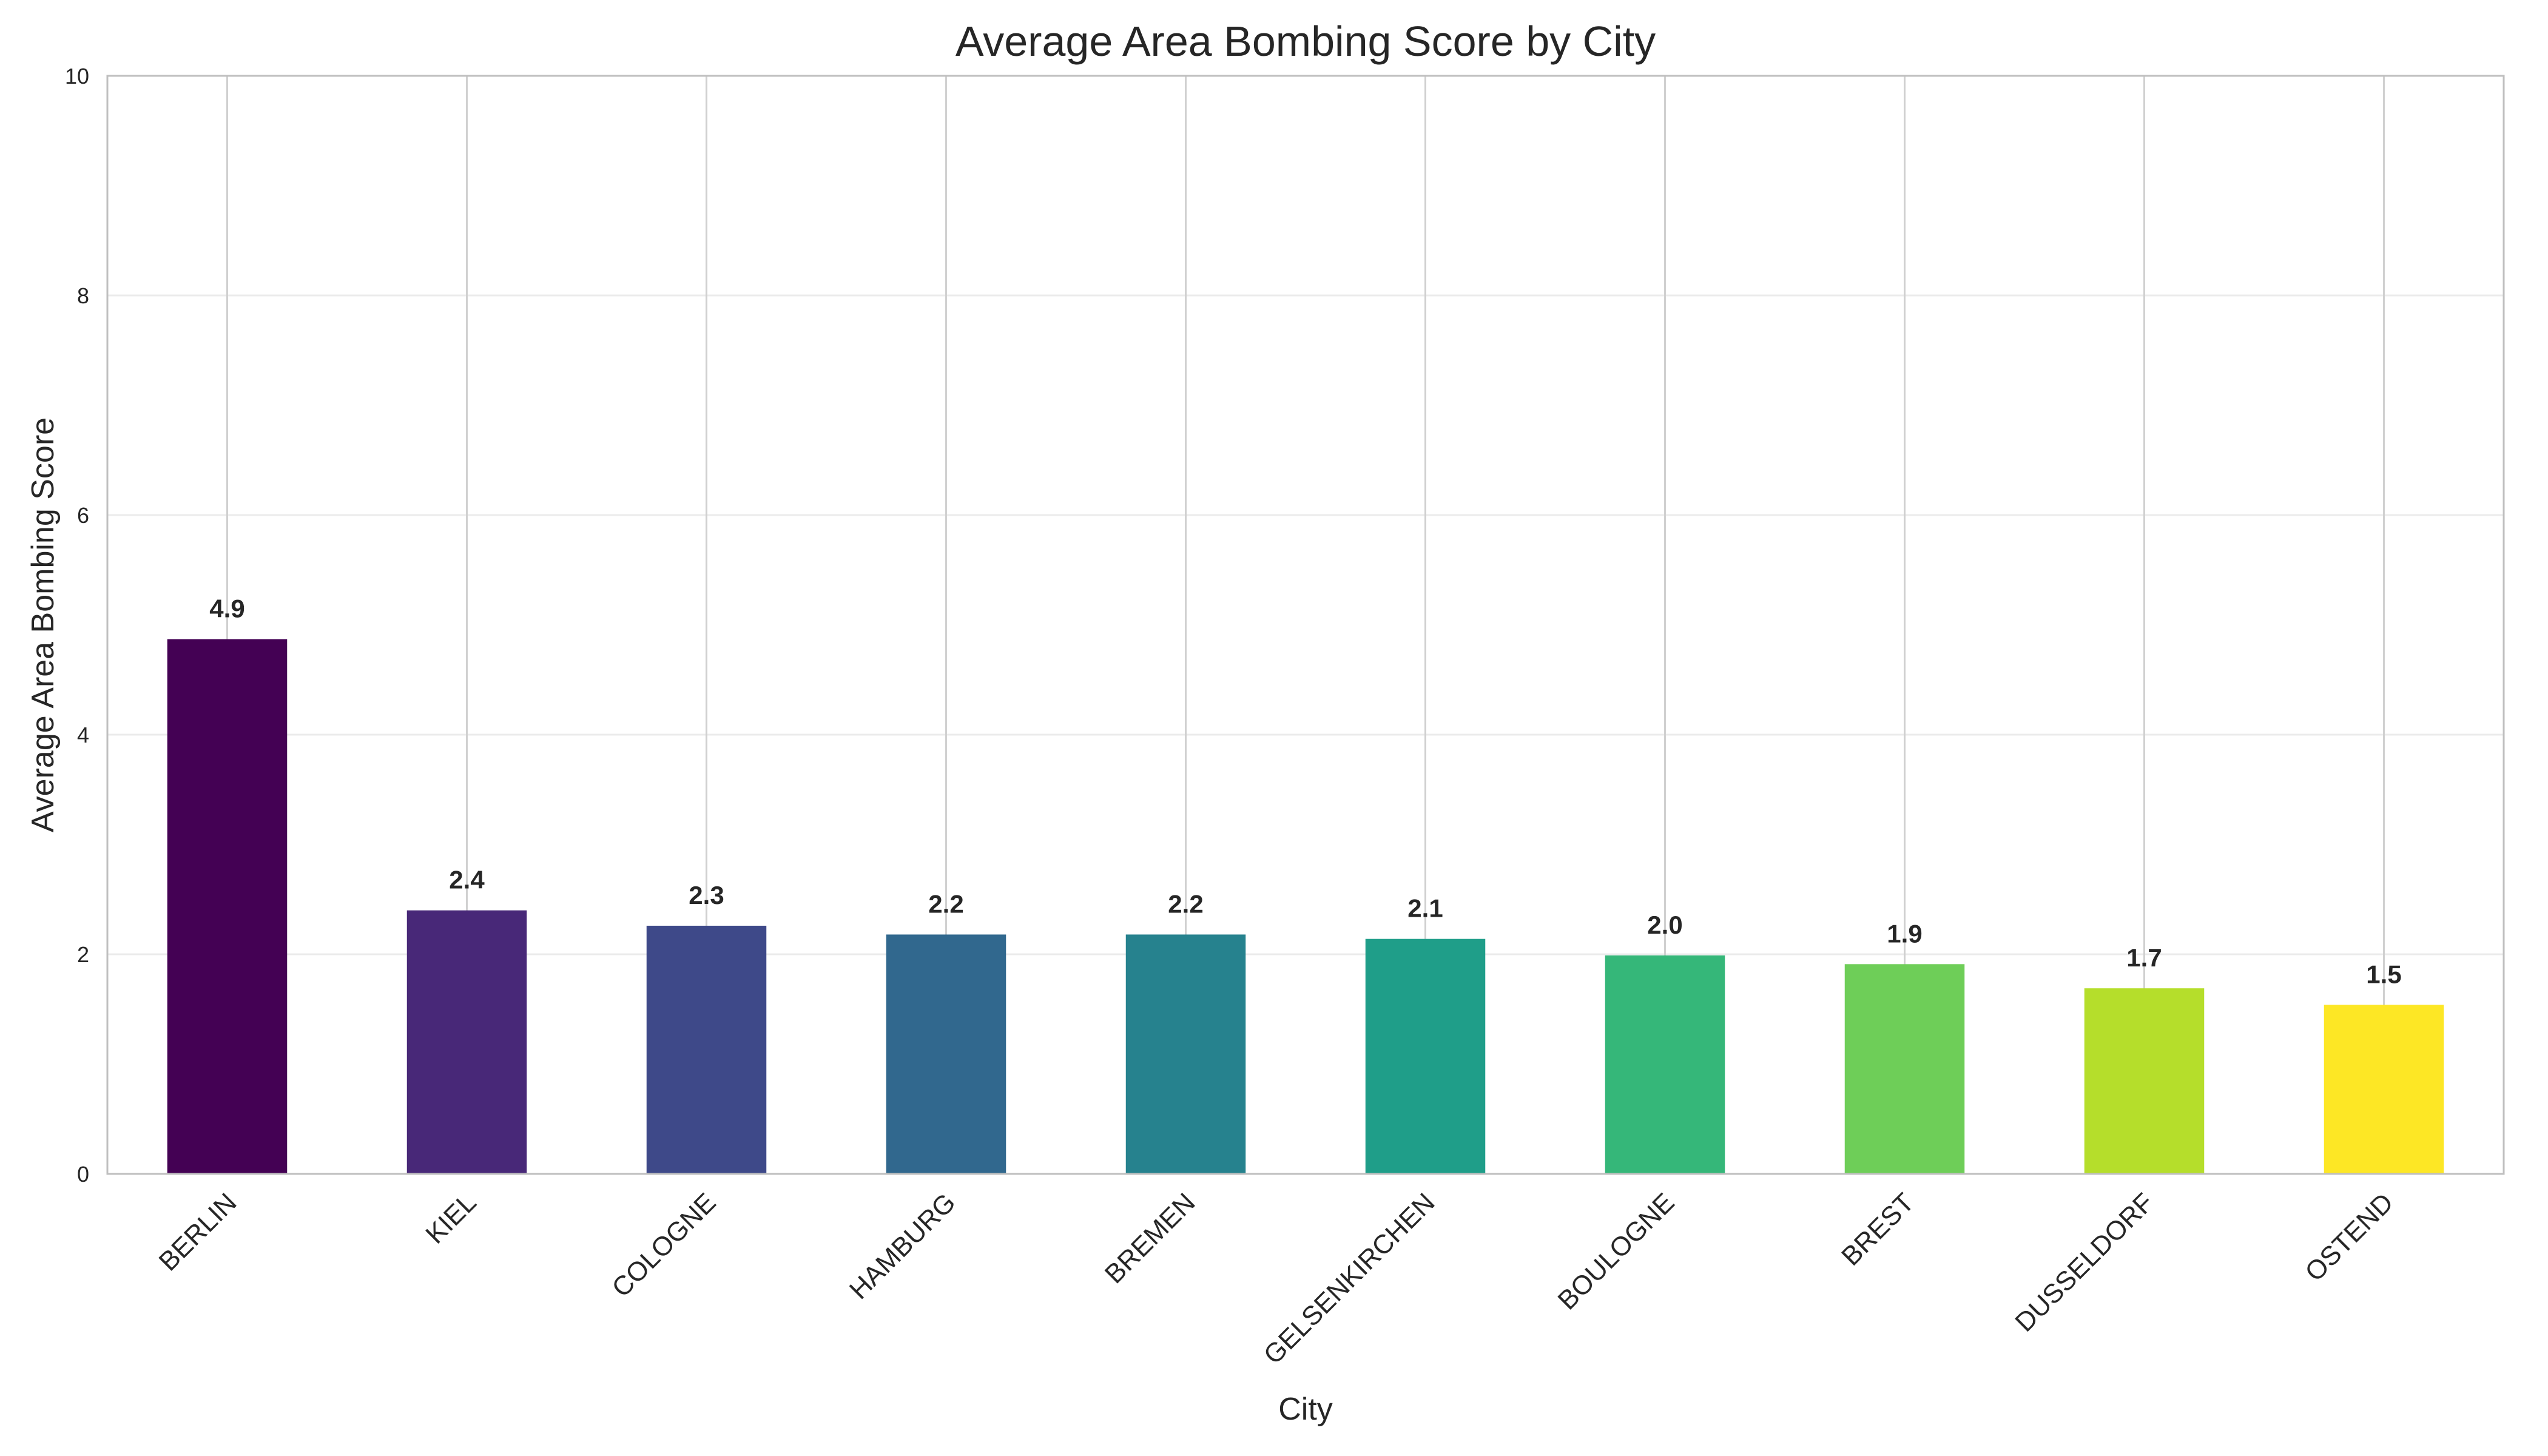  I want to click on data-label: 2.3, so click(706, 895).